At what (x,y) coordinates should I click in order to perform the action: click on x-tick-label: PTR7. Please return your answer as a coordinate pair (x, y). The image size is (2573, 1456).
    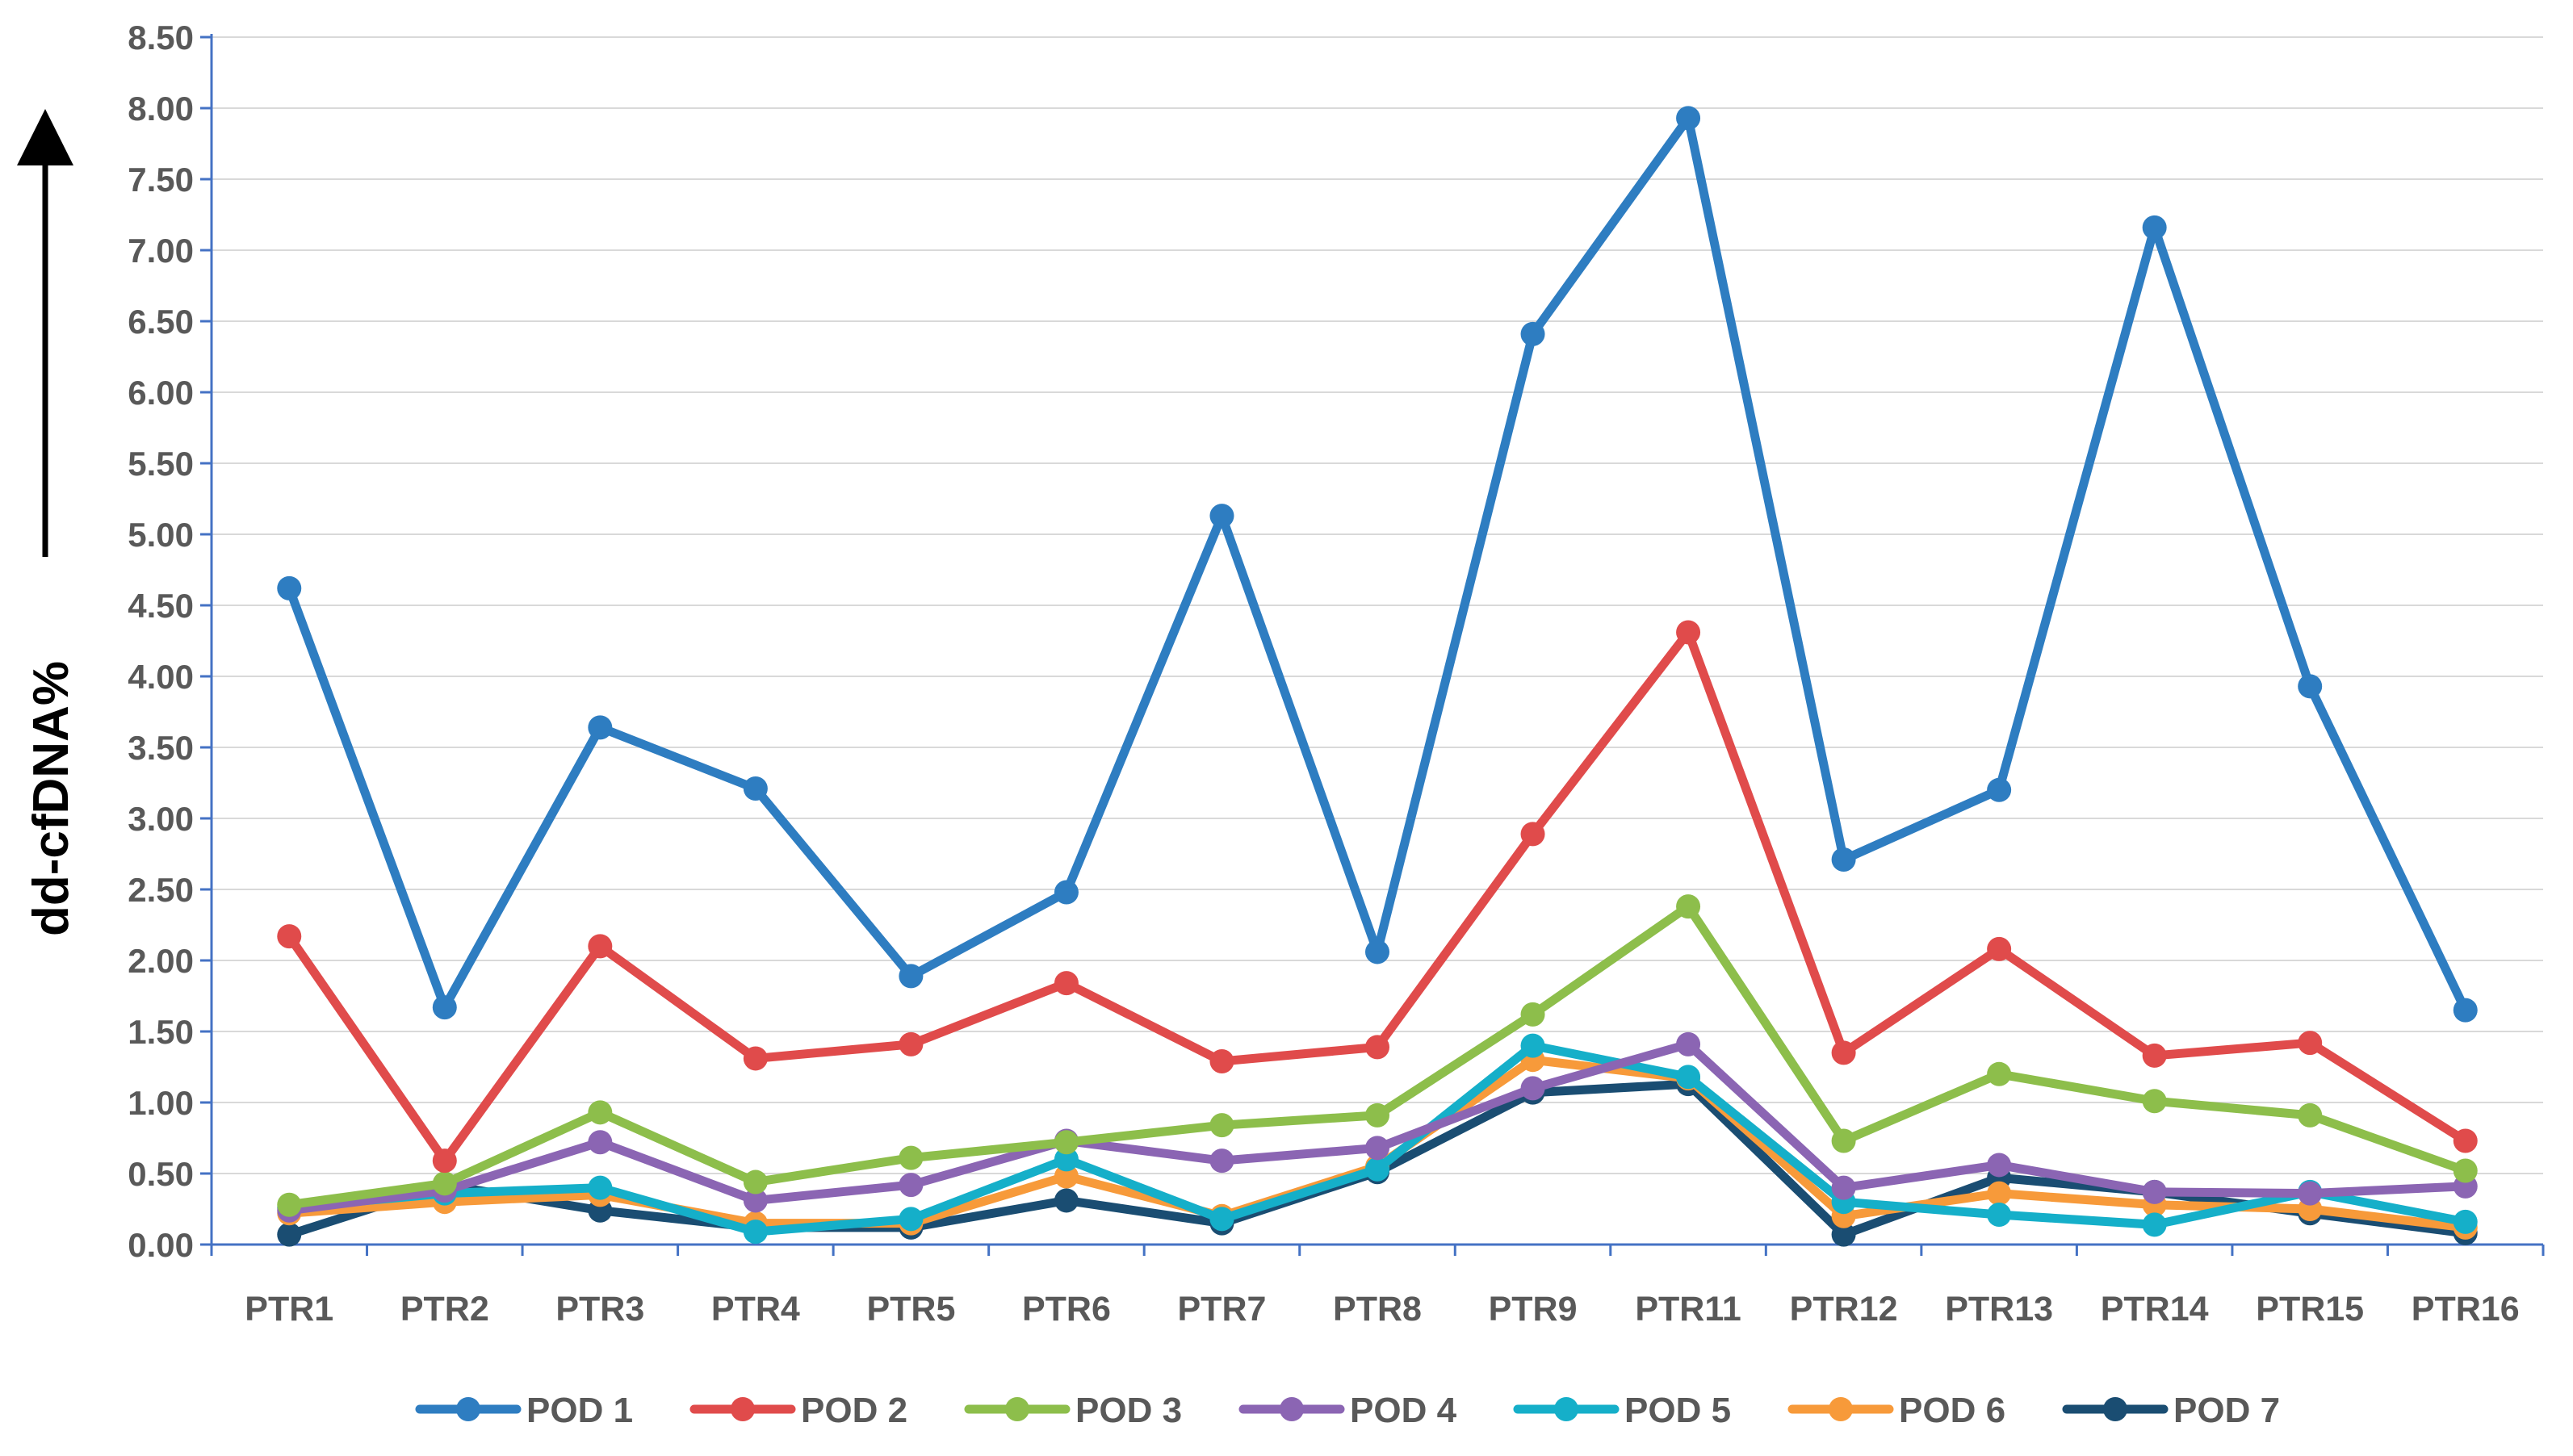
    Looking at the image, I should click on (1222, 1309).